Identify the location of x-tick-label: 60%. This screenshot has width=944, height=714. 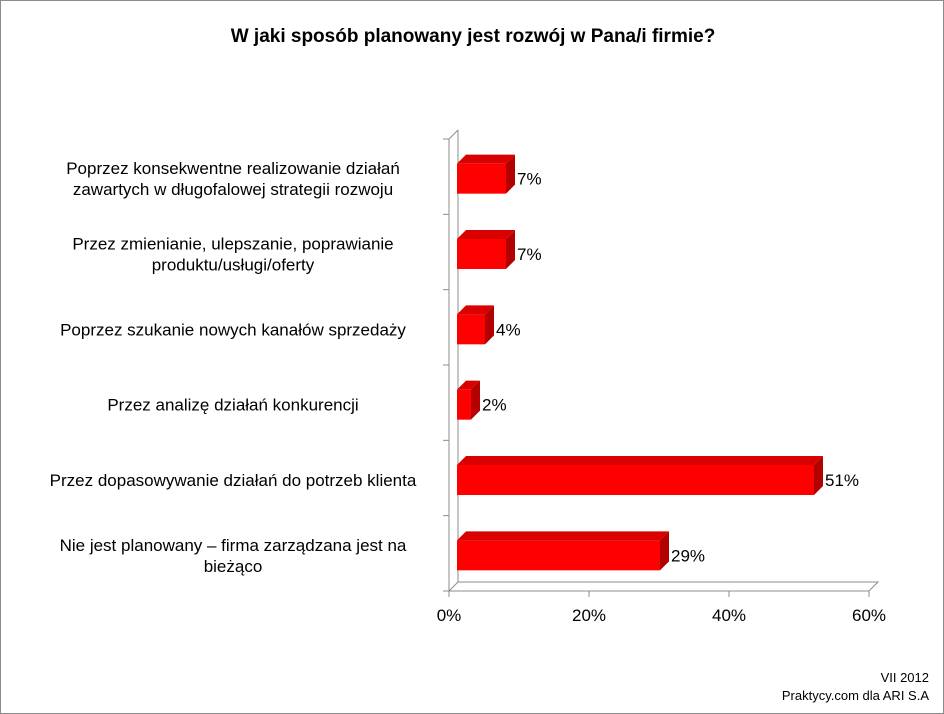
(869, 615).